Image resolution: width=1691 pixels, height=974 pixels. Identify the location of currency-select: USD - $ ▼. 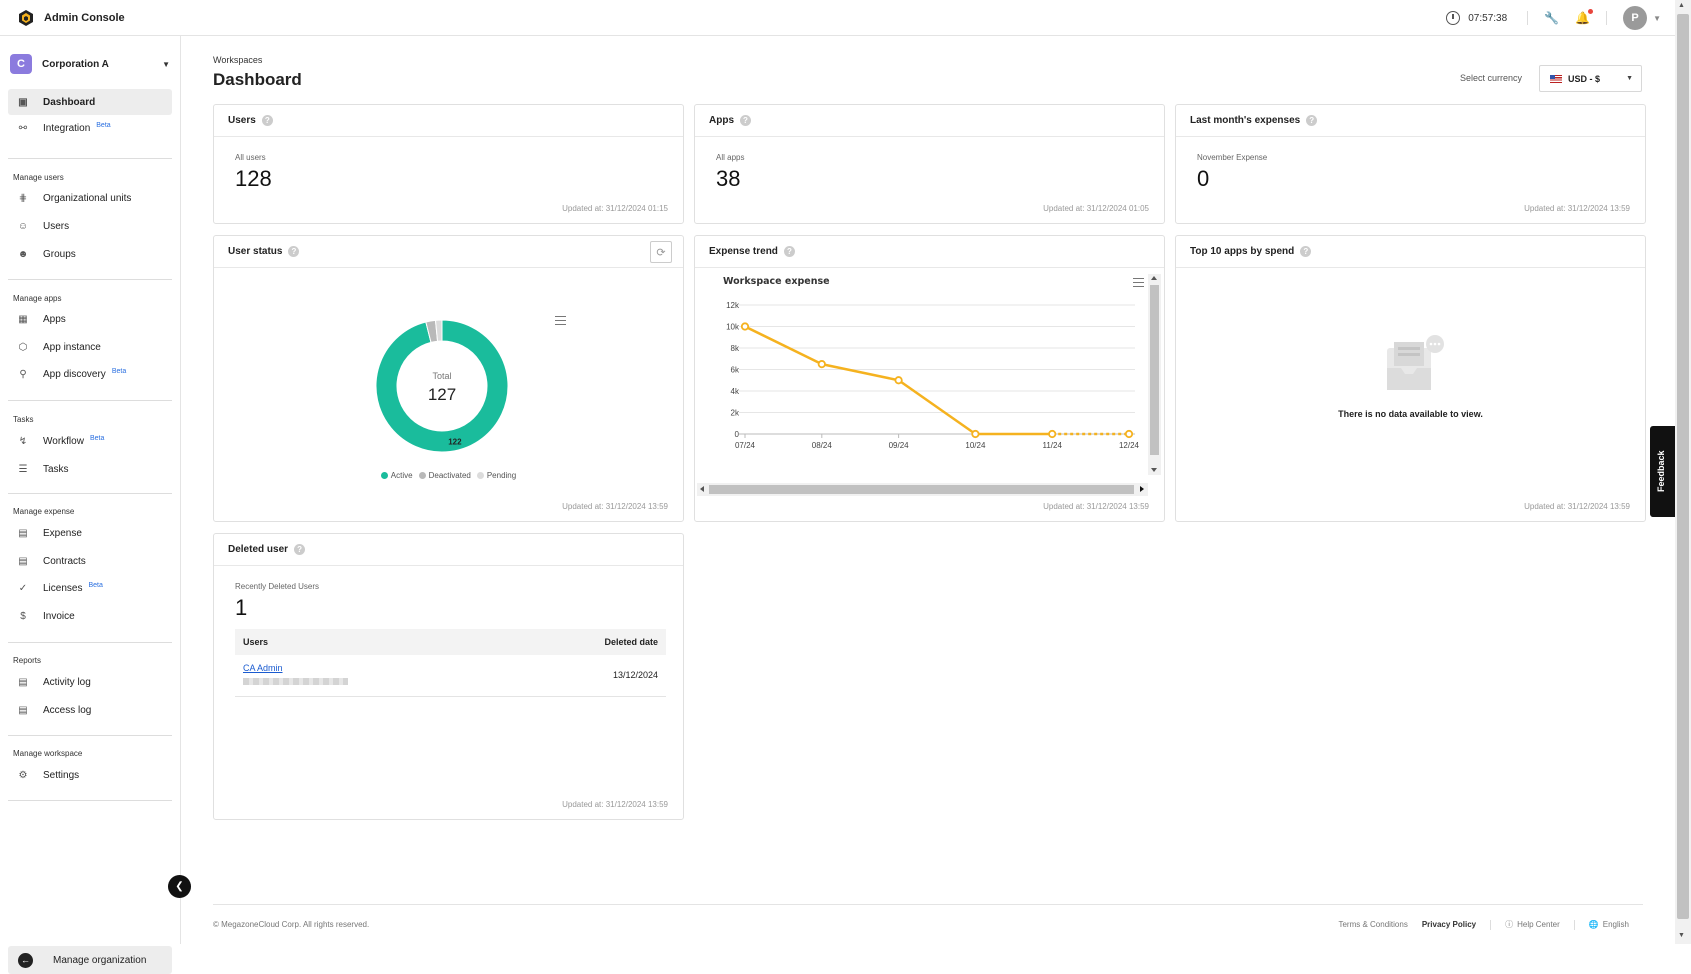
(1590, 78).